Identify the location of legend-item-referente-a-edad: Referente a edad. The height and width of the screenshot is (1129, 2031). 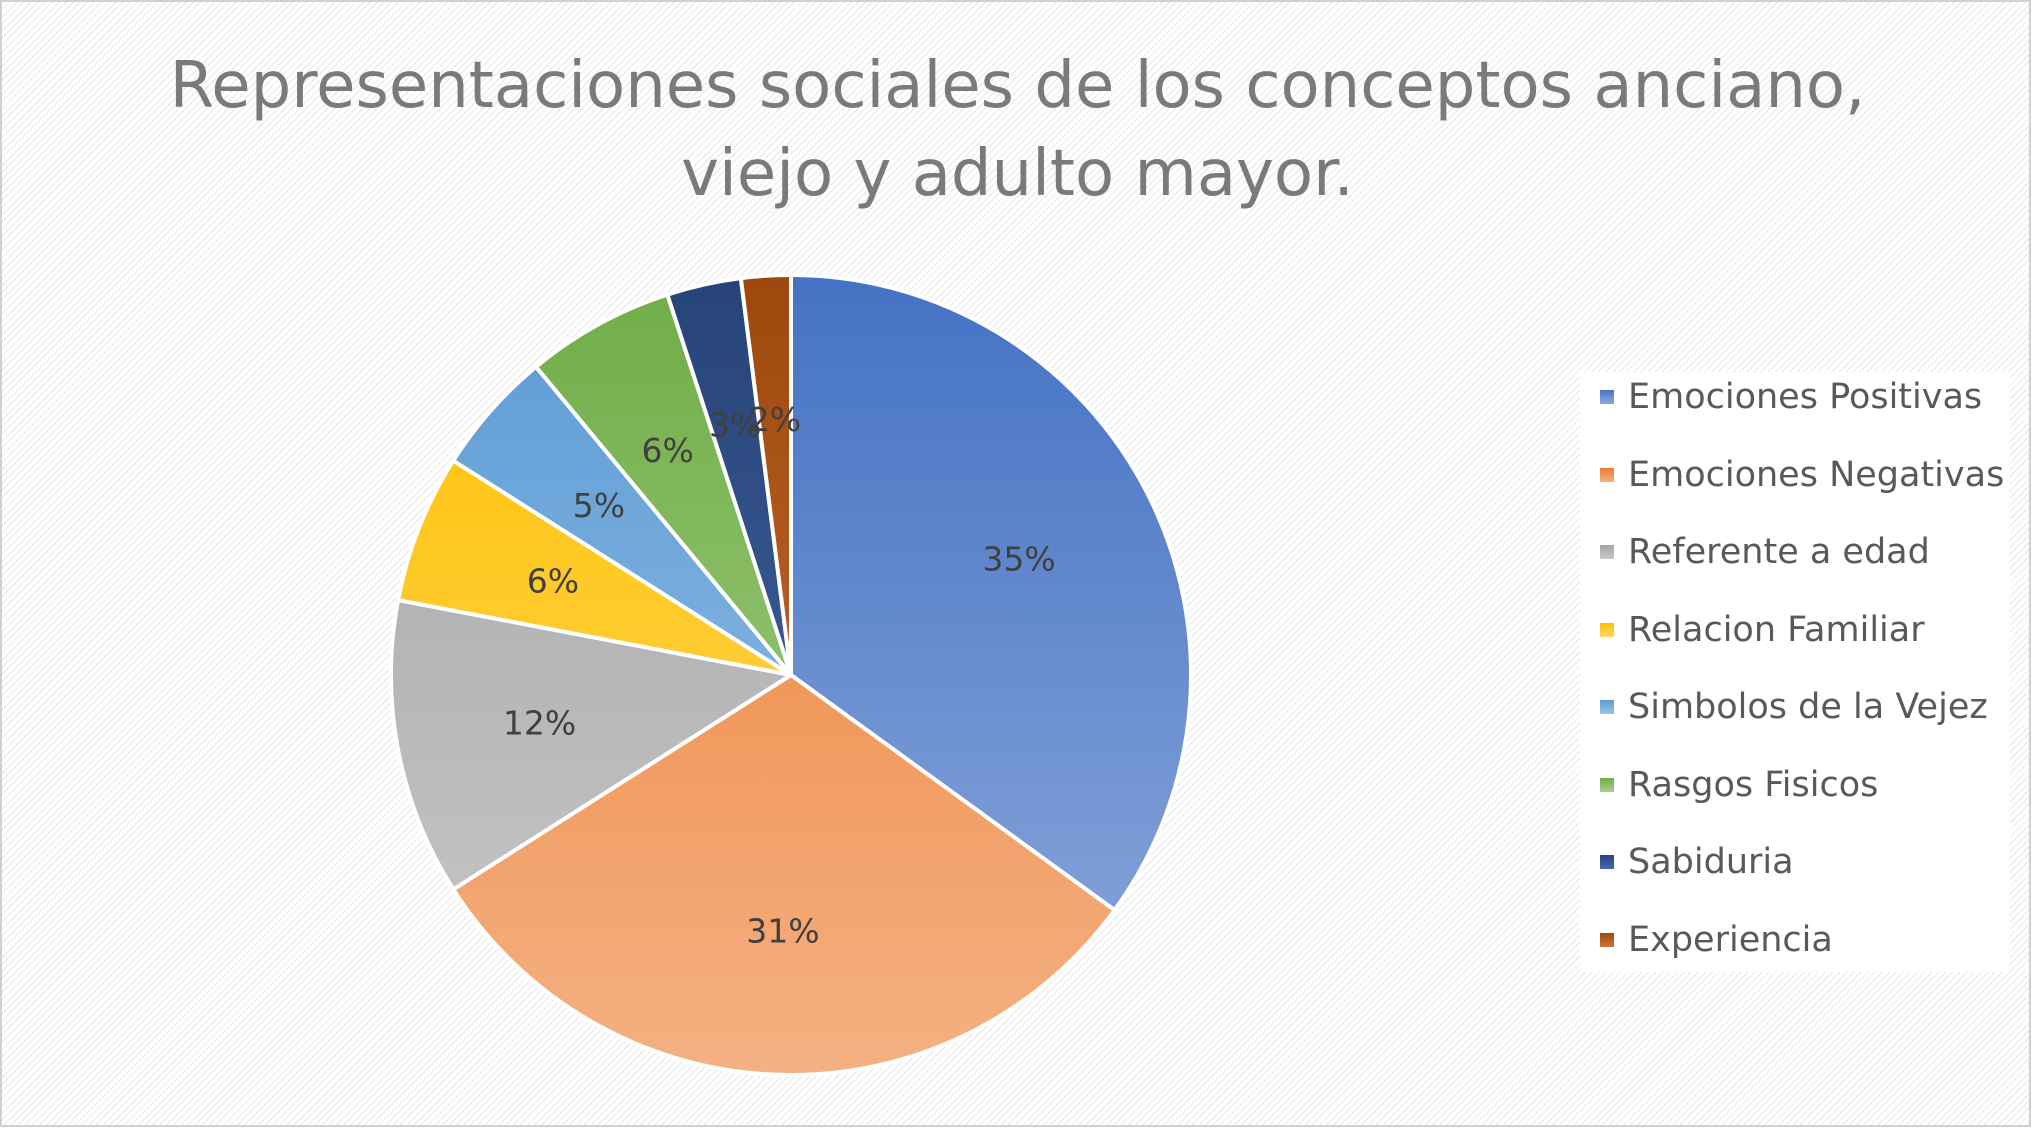
(1765, 552).